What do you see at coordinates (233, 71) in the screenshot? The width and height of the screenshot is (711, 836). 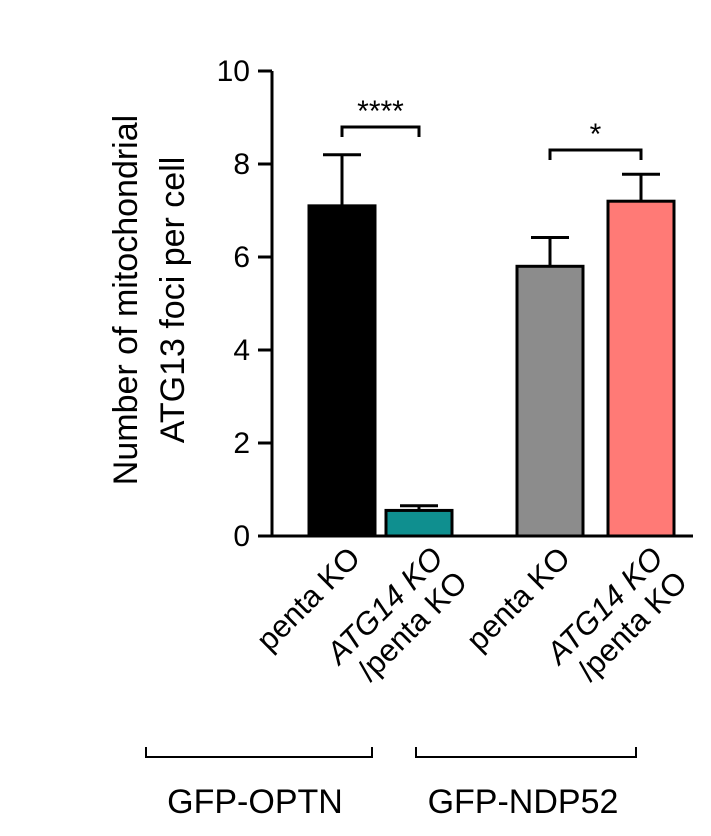 I see `y-tick-label: 10` at bounding box center [233, 71].